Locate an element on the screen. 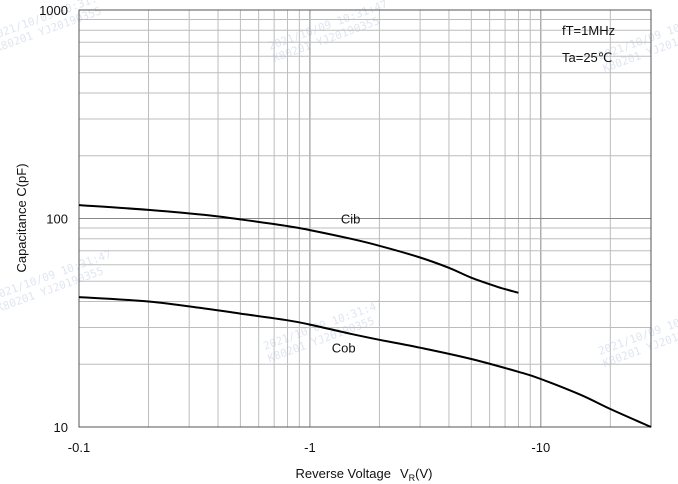  condition-frequency: fT=1MHz is located at coordinates (588, 30).